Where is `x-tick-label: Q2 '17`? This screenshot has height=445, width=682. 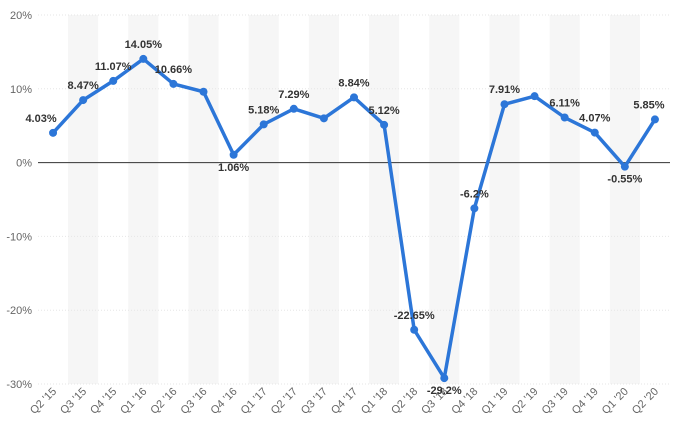 x-tick-label: Q2 '17 is located at coordinates (284, 401).